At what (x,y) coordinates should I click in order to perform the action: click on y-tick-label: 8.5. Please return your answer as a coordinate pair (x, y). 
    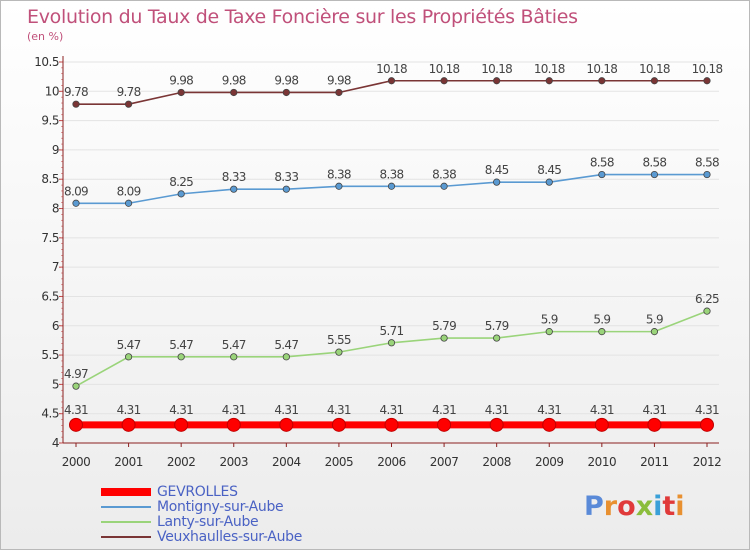
    Looking at the image, I should click on (50, 179).